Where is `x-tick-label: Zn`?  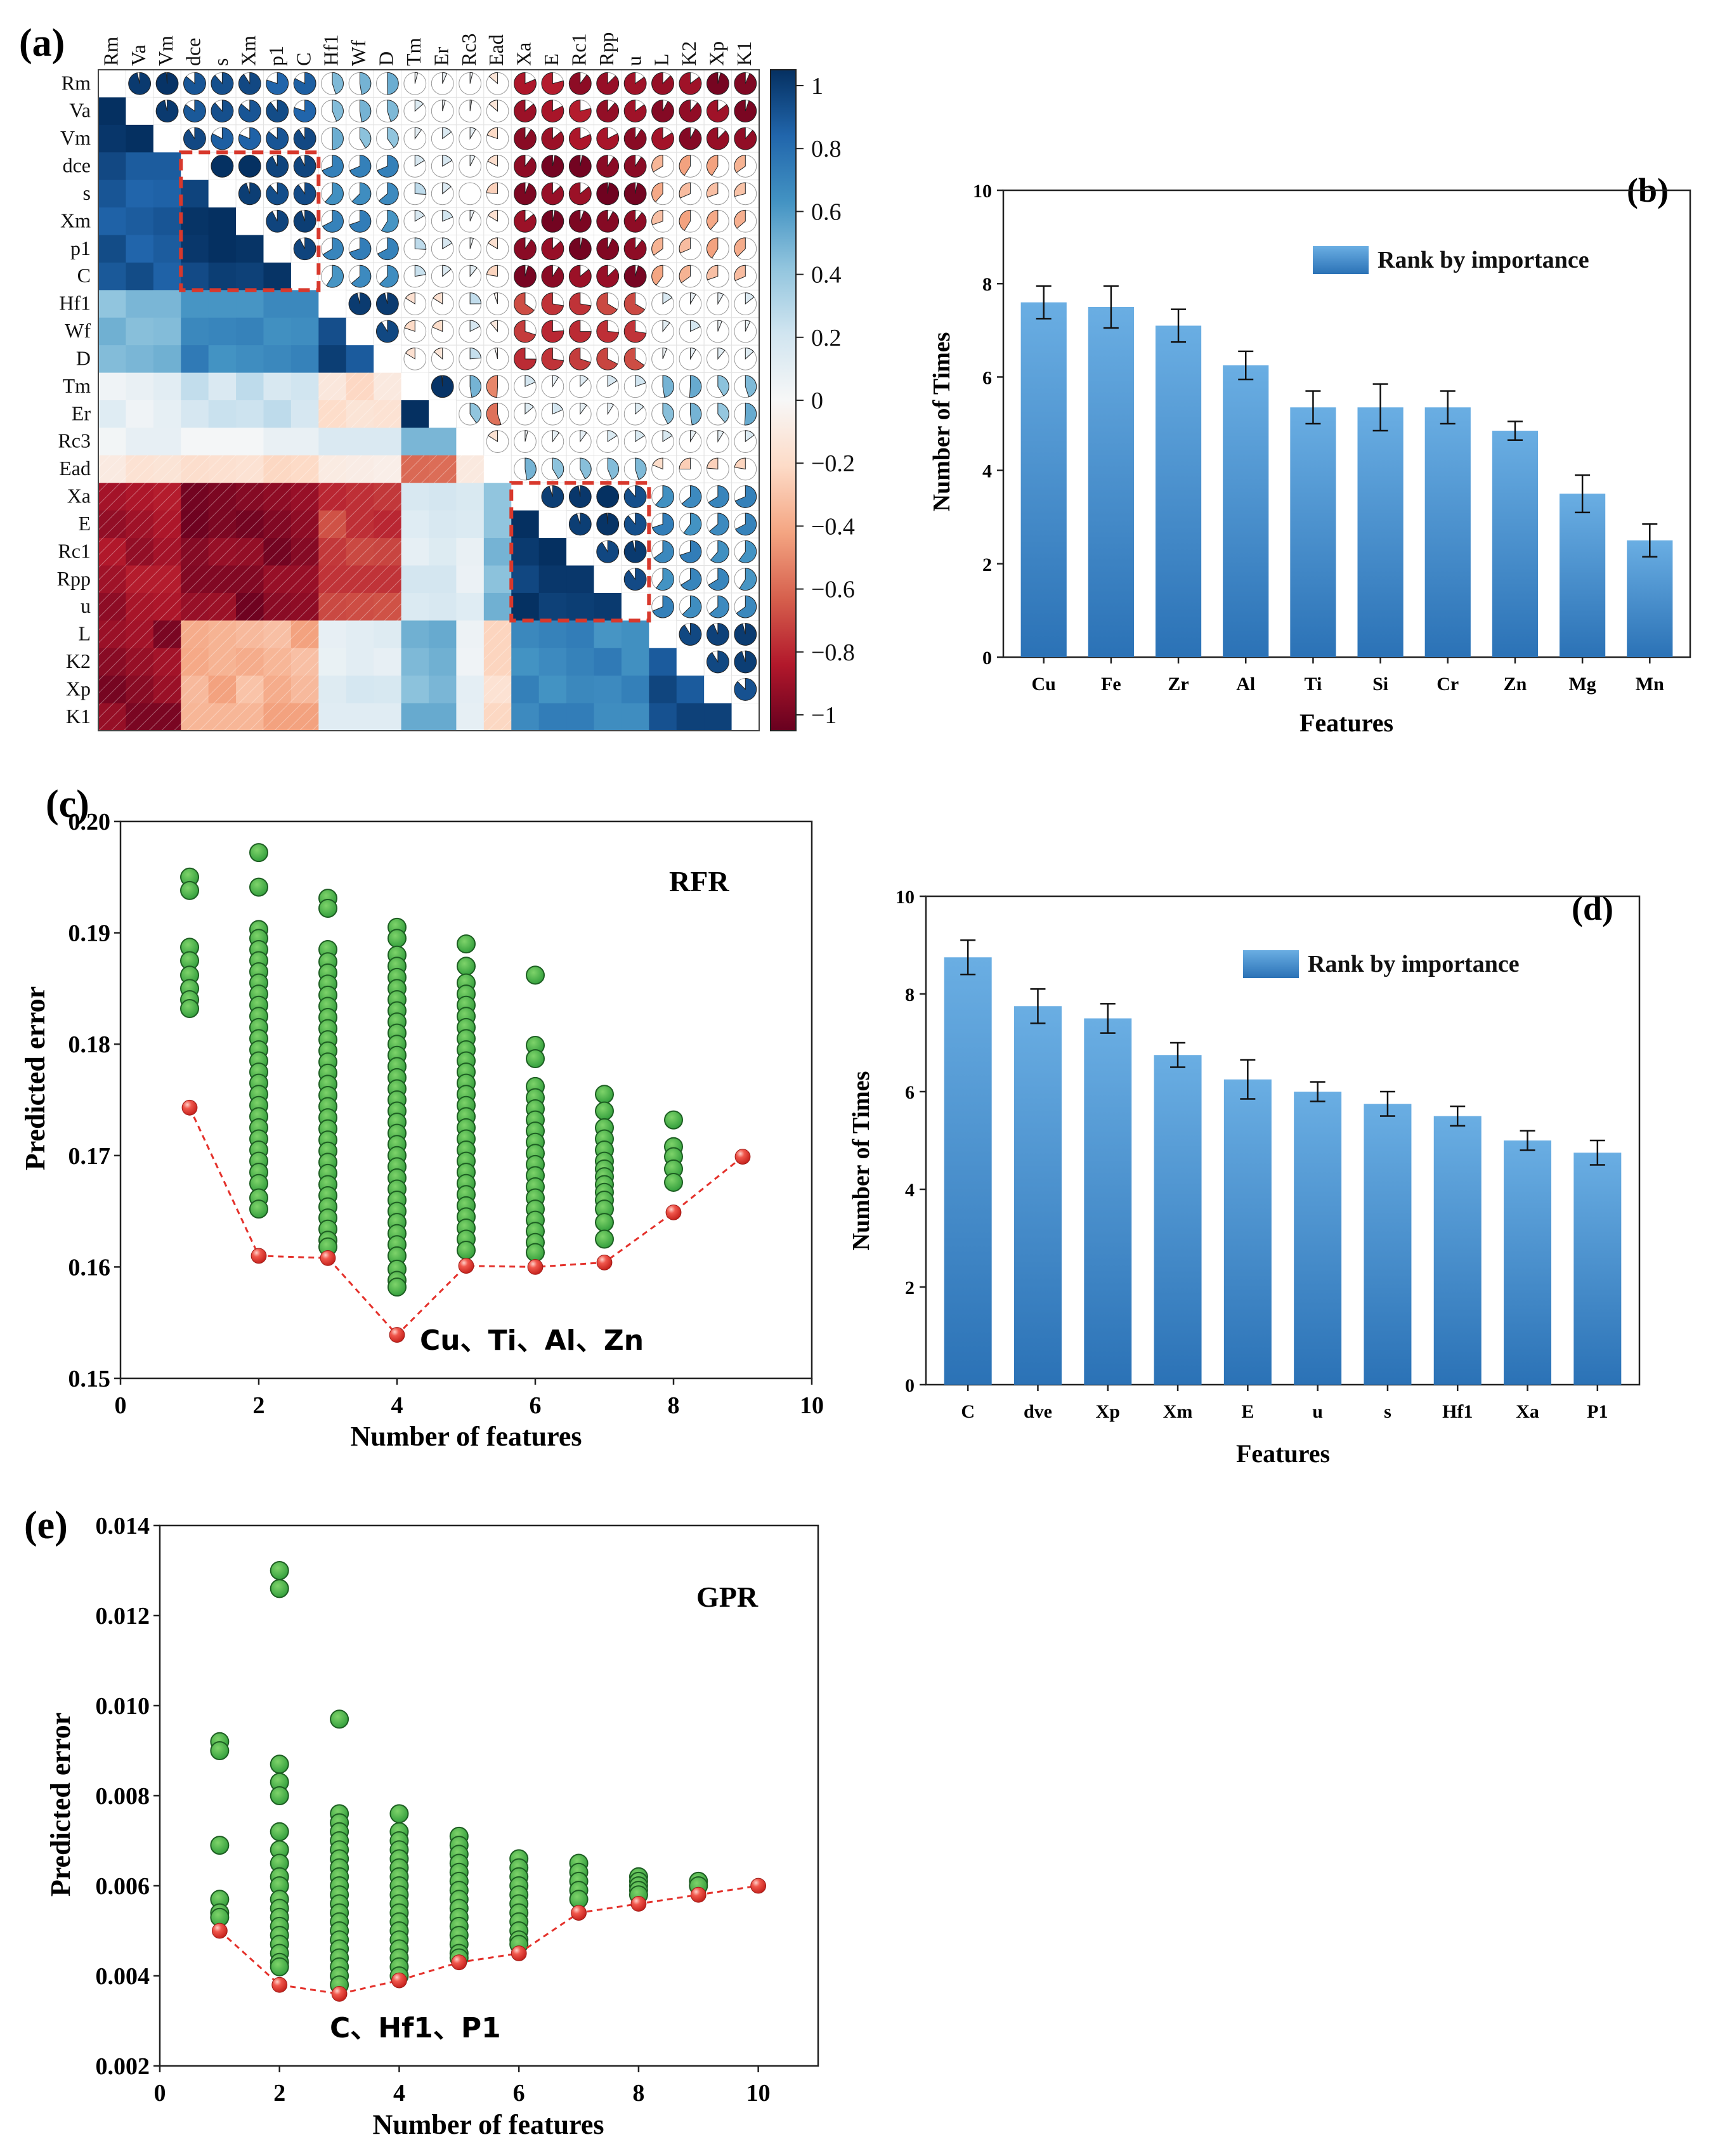
x-tick-label: Zn is located at coordinates (1515, 684).